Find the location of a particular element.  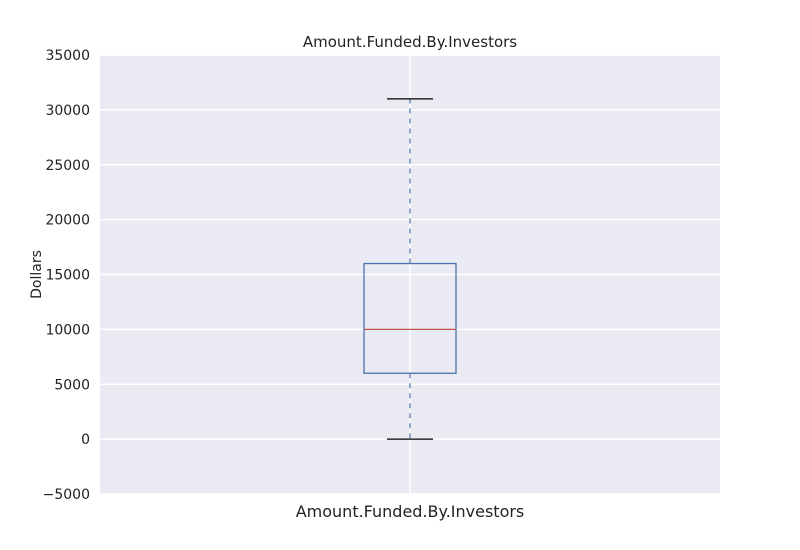

y-axis-ticks: −5000 0 5000 10000 15000 20000 25000 30000 35000 is located at coordinates (66, 275).